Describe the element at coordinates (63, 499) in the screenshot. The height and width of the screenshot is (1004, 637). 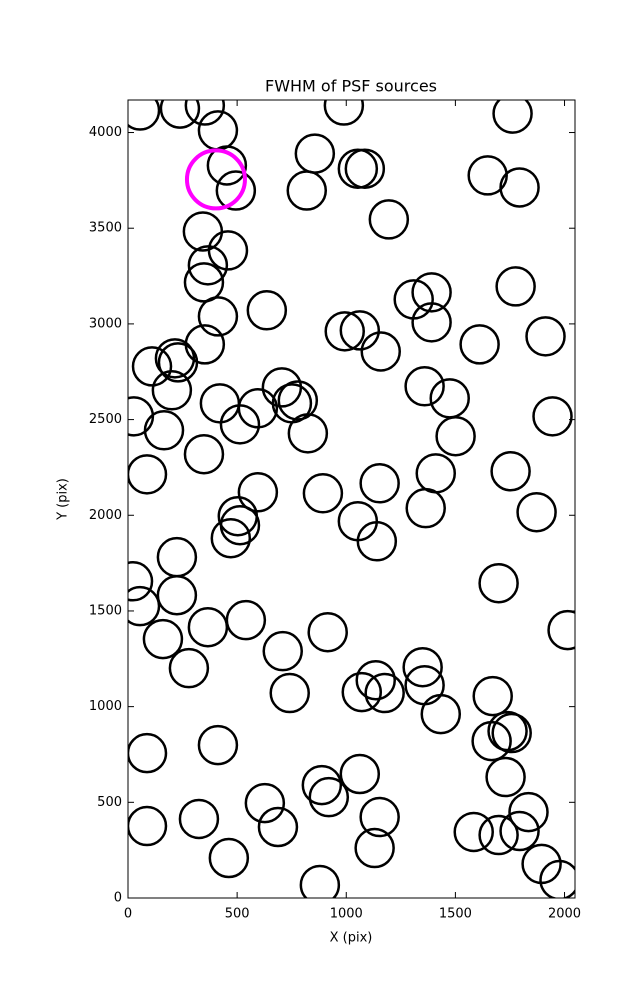
I see `y-axis-label: Y (pix)` at that location.